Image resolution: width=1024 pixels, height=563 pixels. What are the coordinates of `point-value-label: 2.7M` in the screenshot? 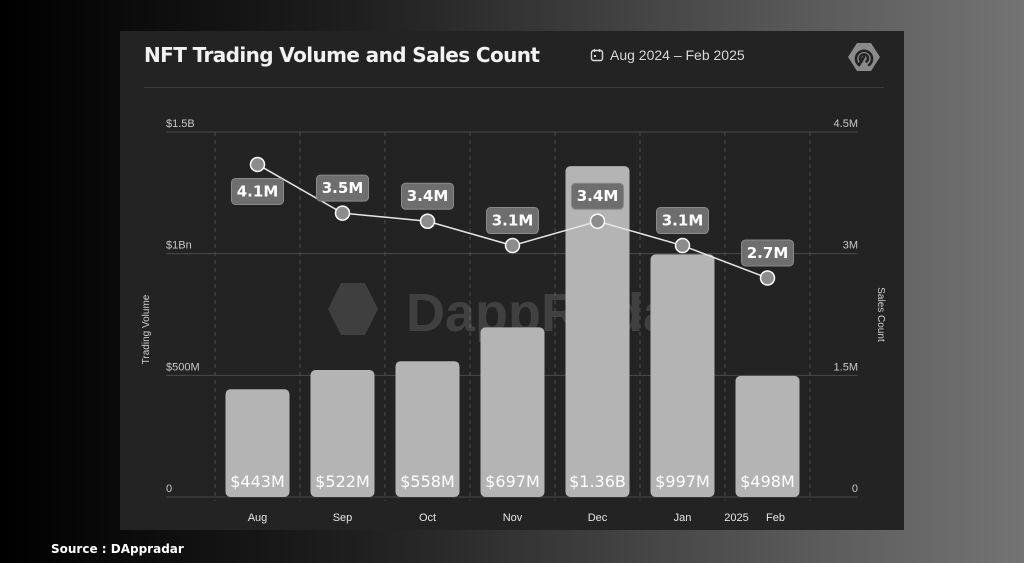 It's located at (768, 253).